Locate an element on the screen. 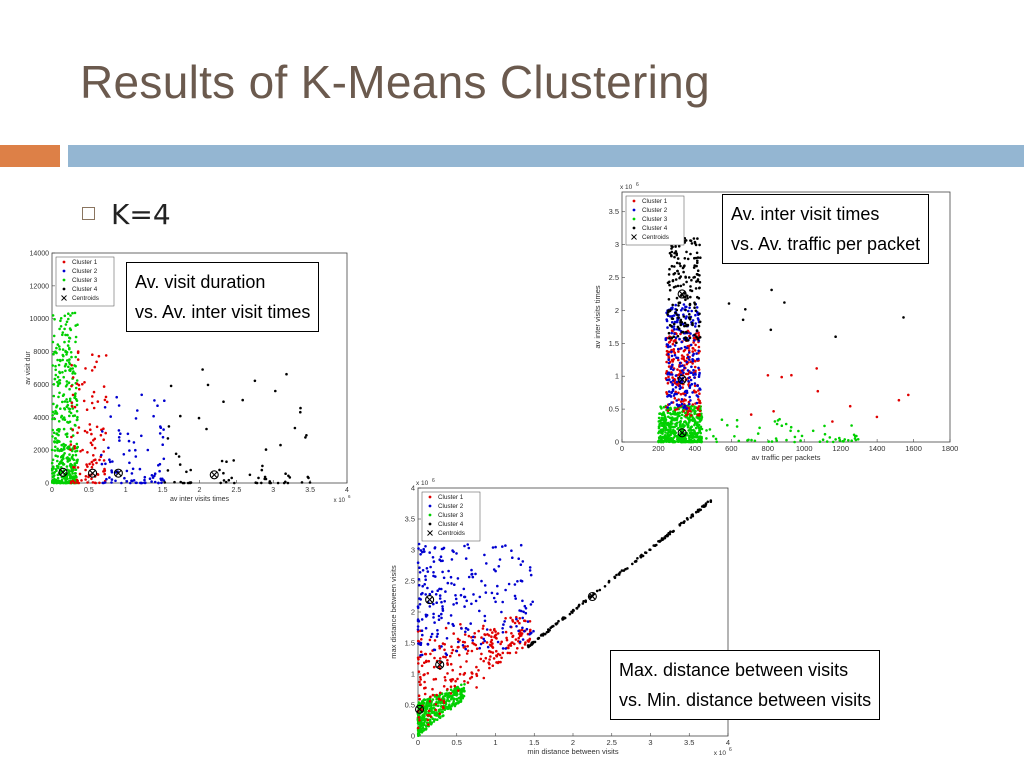 The image size is (1024, 768). y-tick-label: 0.5 is located at coordinates (410, 705).